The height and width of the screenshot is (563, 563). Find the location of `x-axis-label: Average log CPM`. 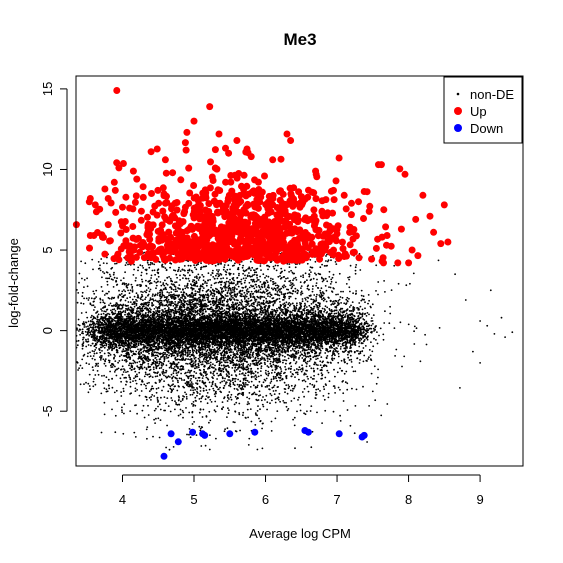

x-axis-label: Average log CPM is located at coordinates (300, 533).